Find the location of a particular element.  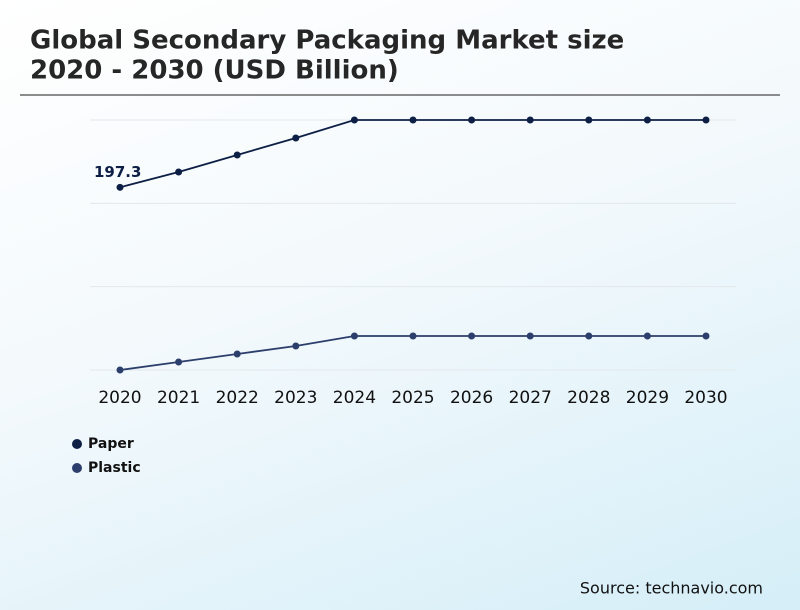

x-tick-label: 2021 is located at coordinates (178, 398).